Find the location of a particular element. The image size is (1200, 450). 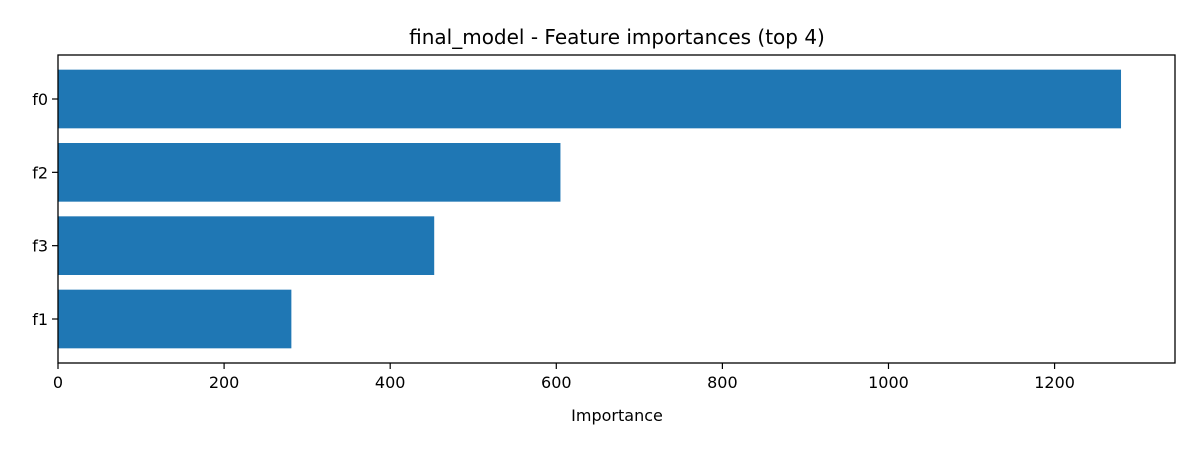

y-tick-label: f3 is located at coordinates (40, 246).